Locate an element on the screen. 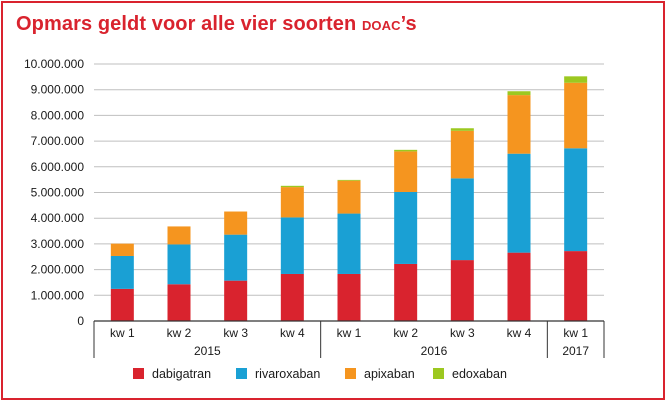  legend-label-rivaroxaban: rivaroxaban is located at coordinates (287, 374).